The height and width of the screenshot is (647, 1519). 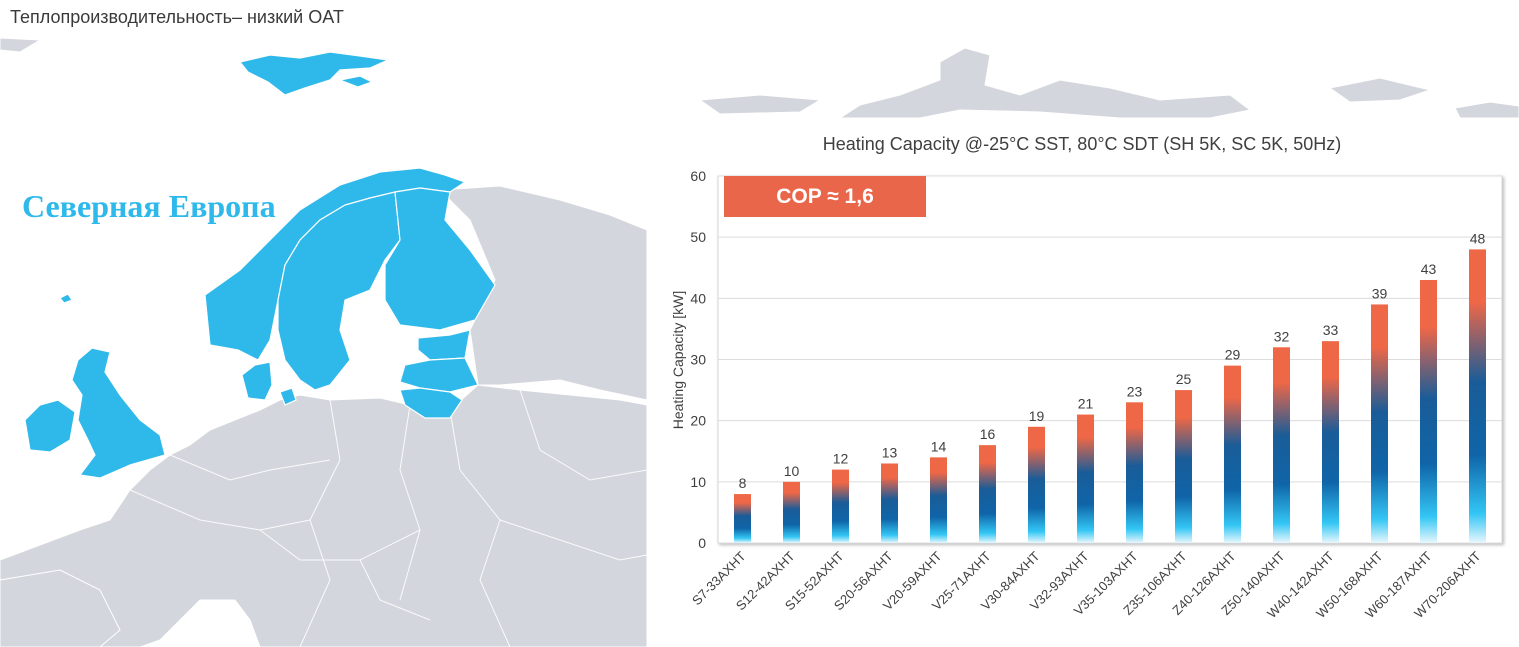 I want to click on data-label: 32, so click(x=1282, y=336).